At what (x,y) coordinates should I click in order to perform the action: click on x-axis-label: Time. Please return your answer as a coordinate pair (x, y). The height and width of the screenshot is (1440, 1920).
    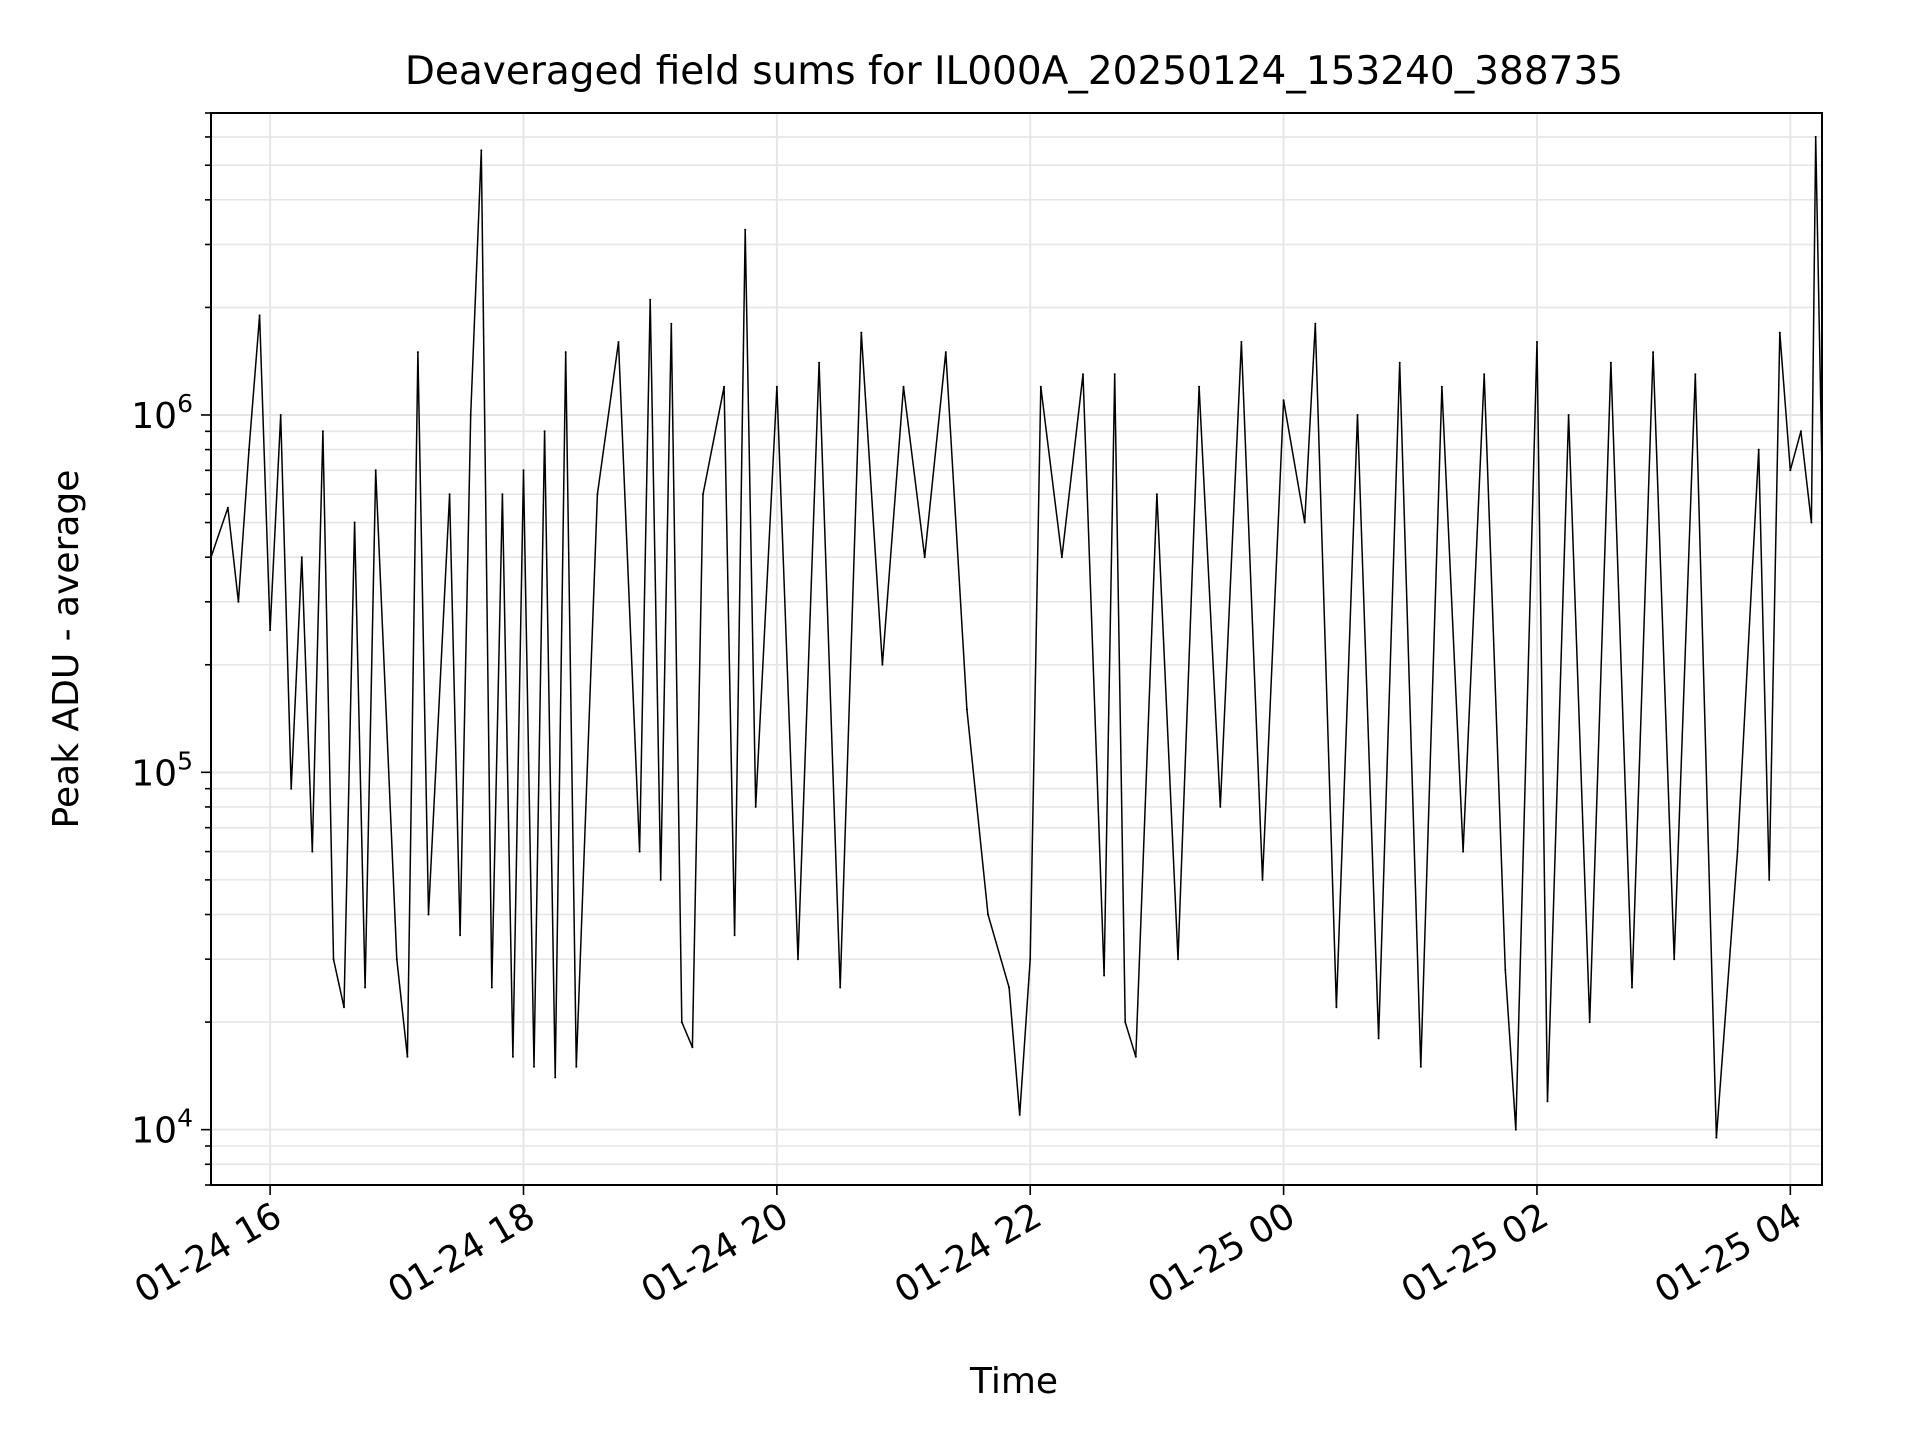
    Looking at the image, I should click on (1013, 1381).